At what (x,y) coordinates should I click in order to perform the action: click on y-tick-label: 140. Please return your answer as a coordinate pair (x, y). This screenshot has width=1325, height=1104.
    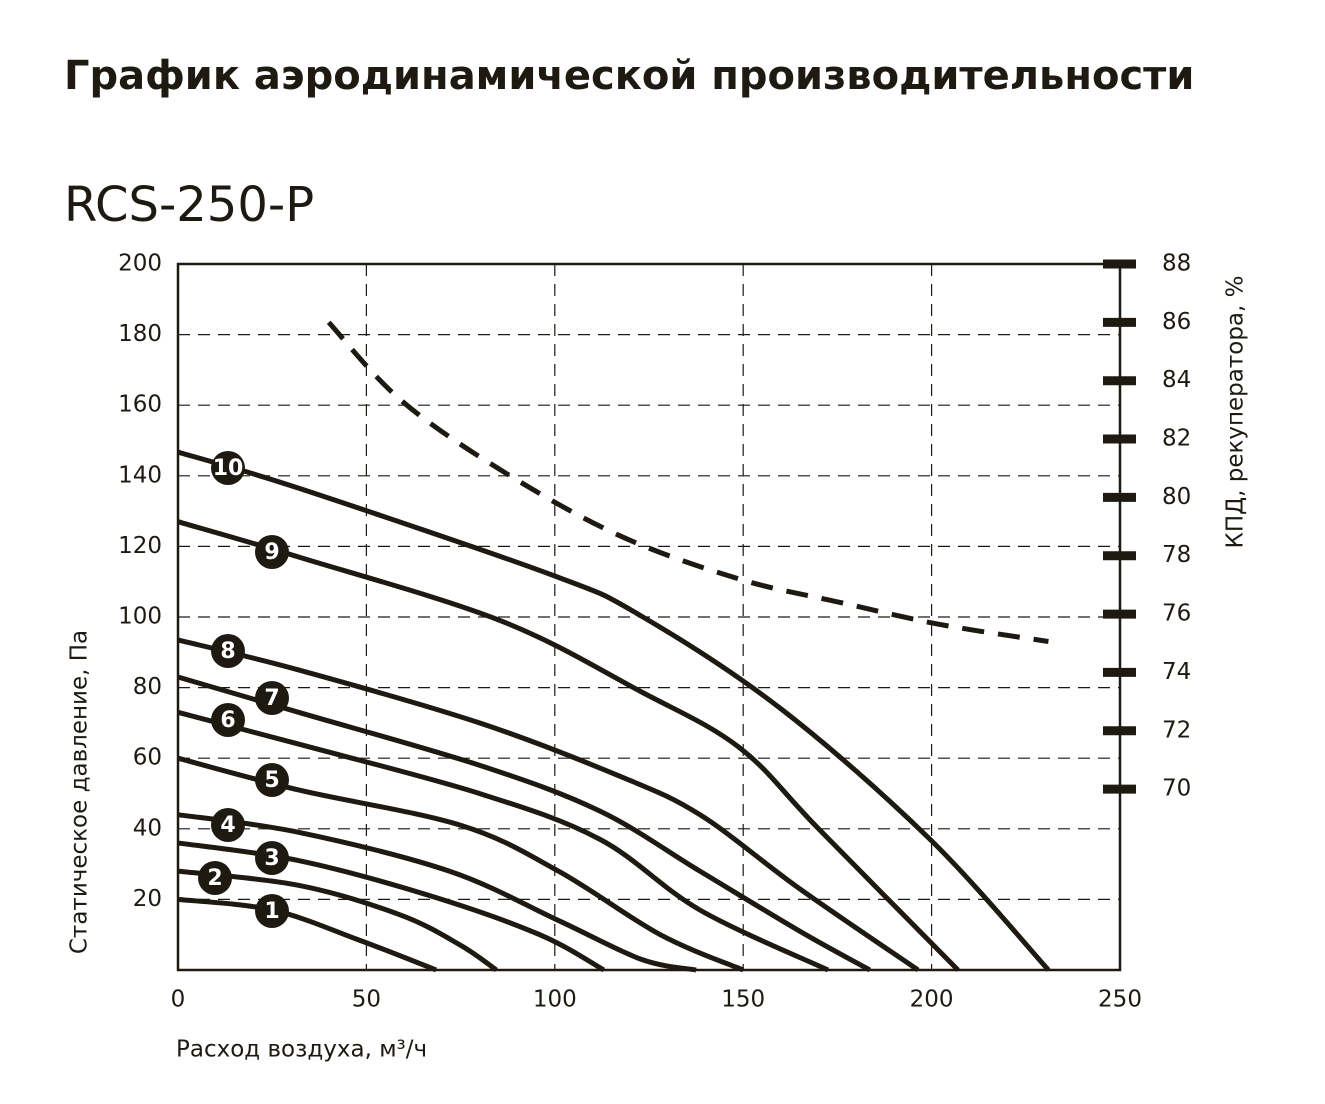
    Looking at the image, I should click on (140, 475).